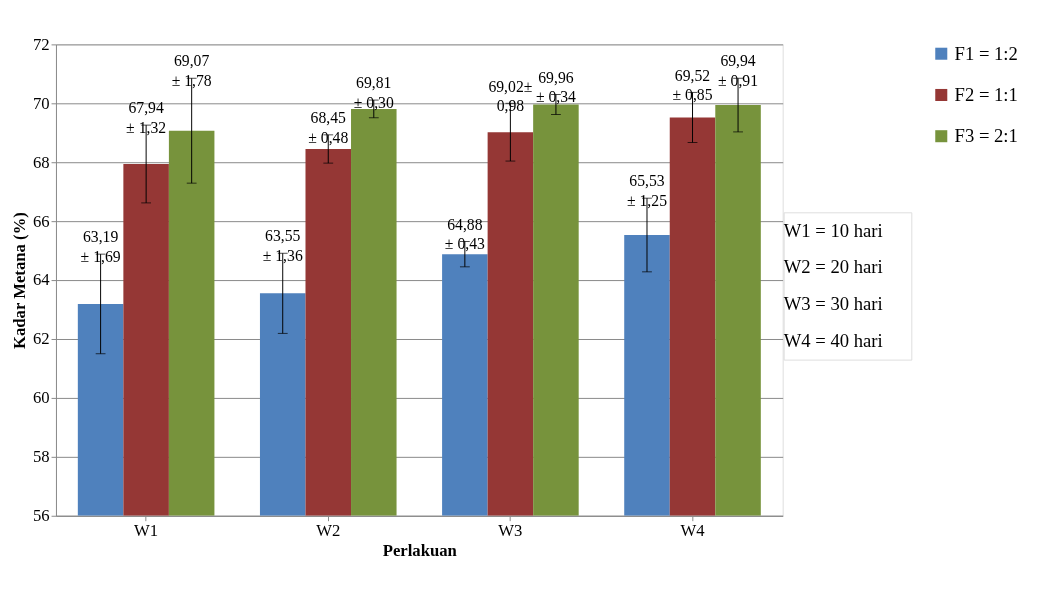 The height and width of the screenshot is (608, 1038). I want to click on y-tick-label: 62, so click(41, 339).